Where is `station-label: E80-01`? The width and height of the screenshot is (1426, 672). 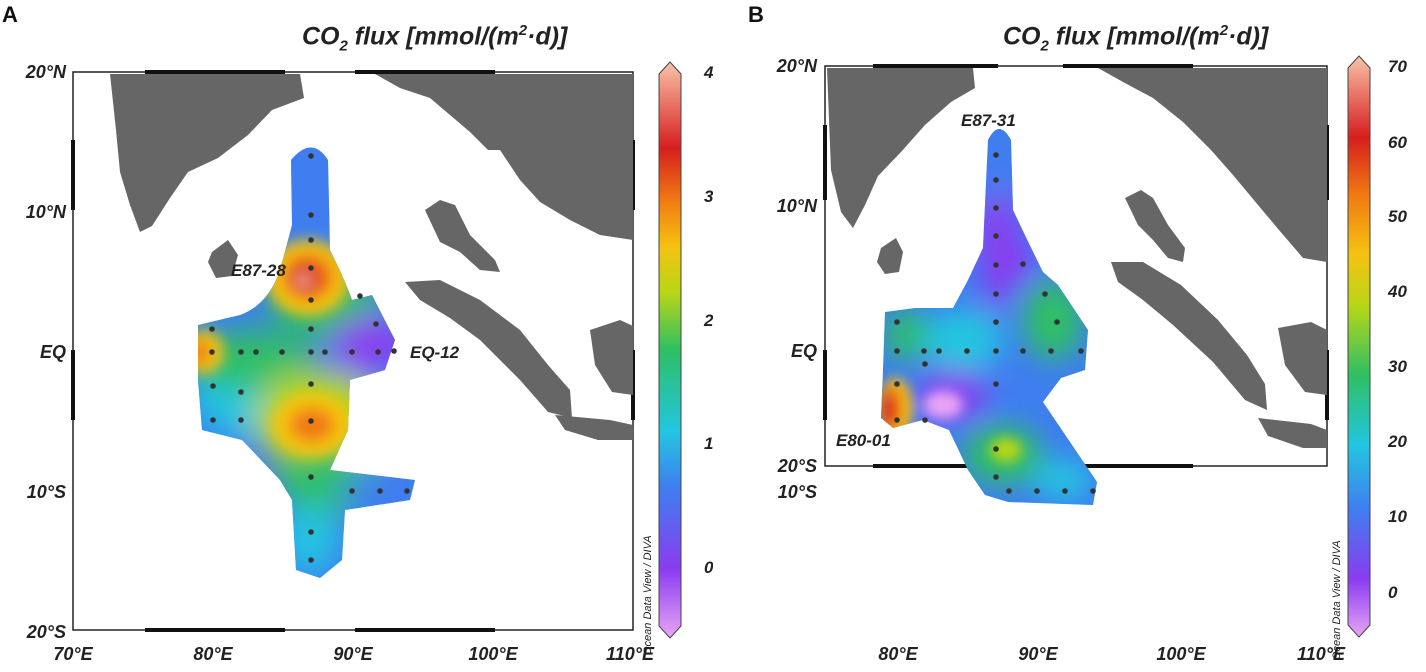 station-label: E80-01 is located at coordinates (863, 440).